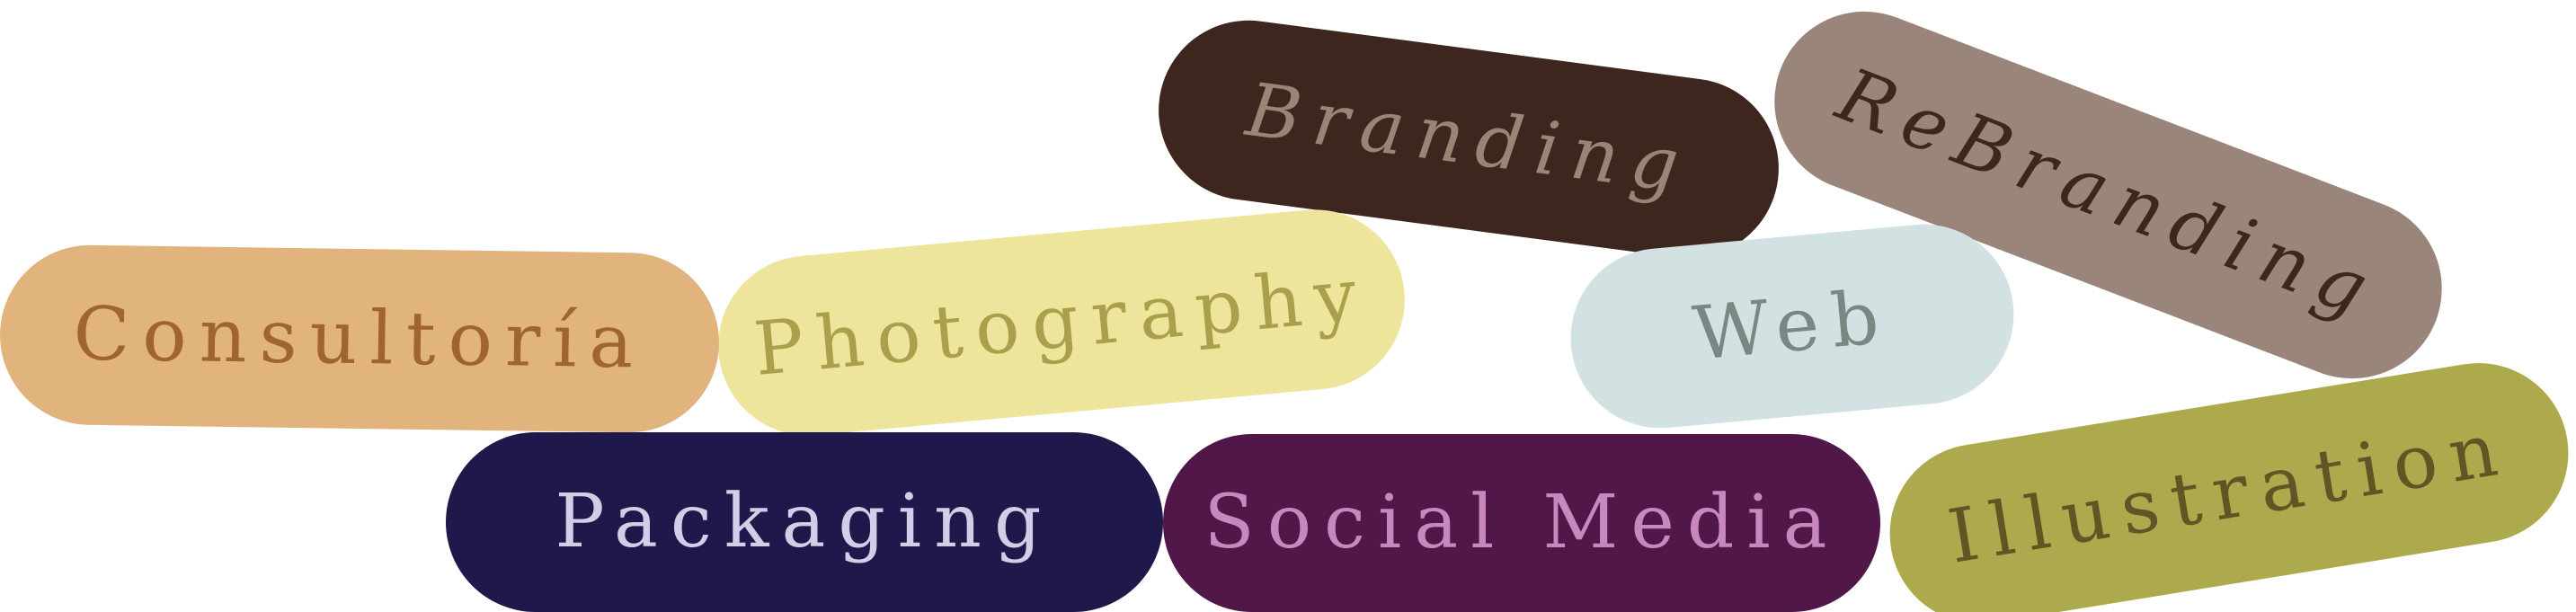  I want to click on tag-photography: Photography, so click(1061, 322).